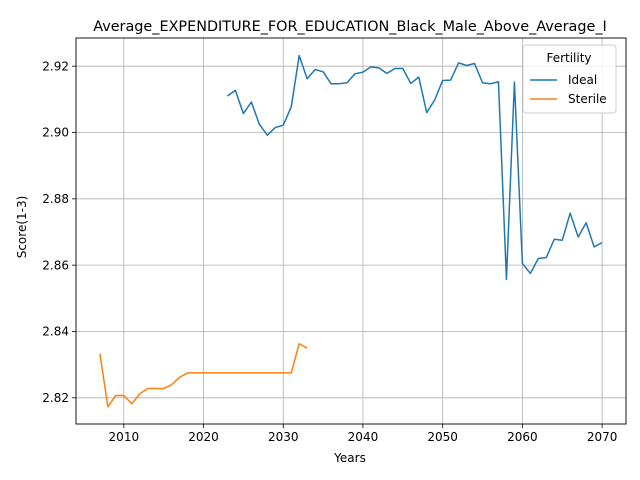  I want to click on legend-label-sterile: Sterile, so click(587, 99).